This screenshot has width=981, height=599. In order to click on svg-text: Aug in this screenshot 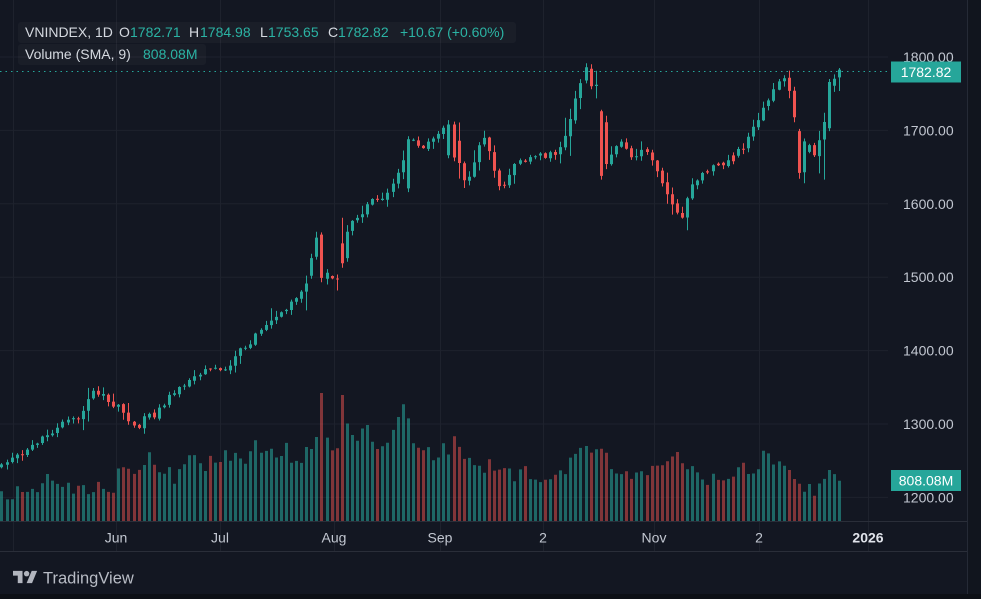, I will do `click(334, 538)`.